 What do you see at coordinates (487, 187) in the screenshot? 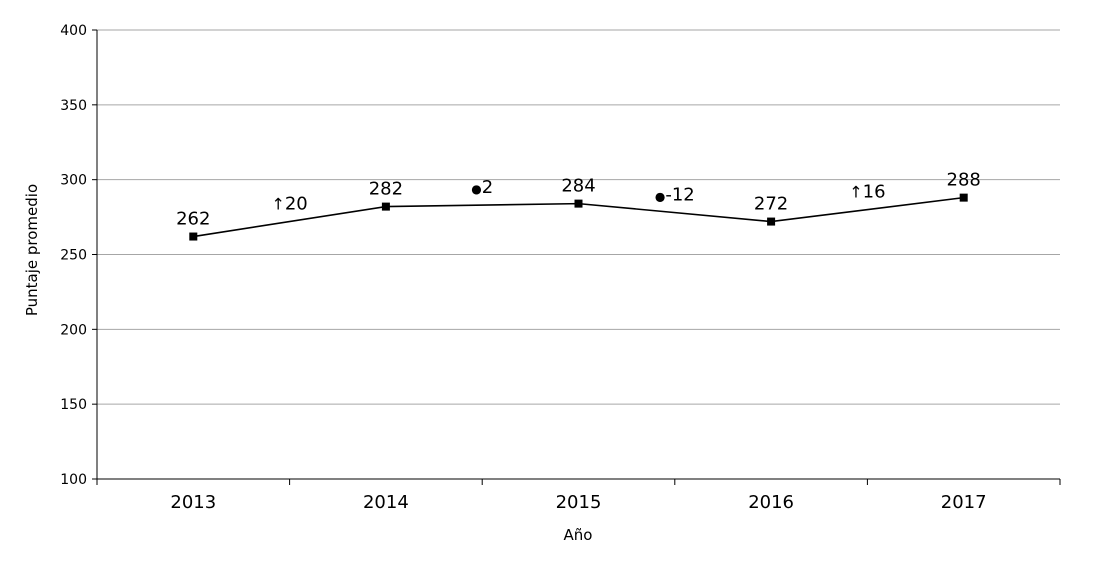
I see `change-value: 2` at bounding box center [487, 187].